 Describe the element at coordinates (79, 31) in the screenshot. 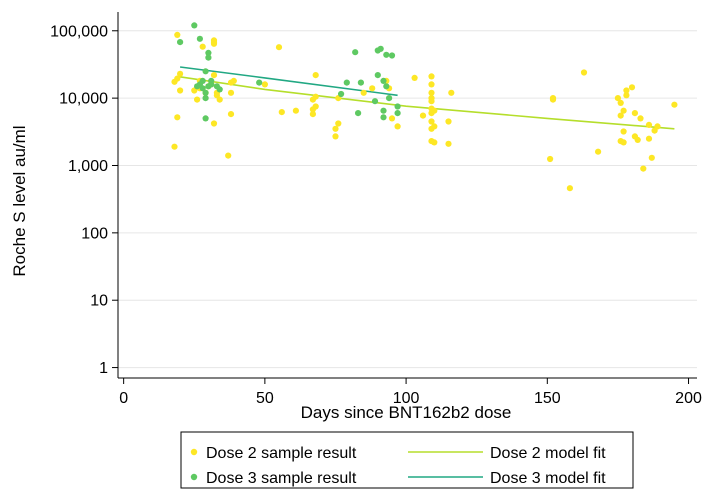

I see `y-tick-label: 100,000` at that location.